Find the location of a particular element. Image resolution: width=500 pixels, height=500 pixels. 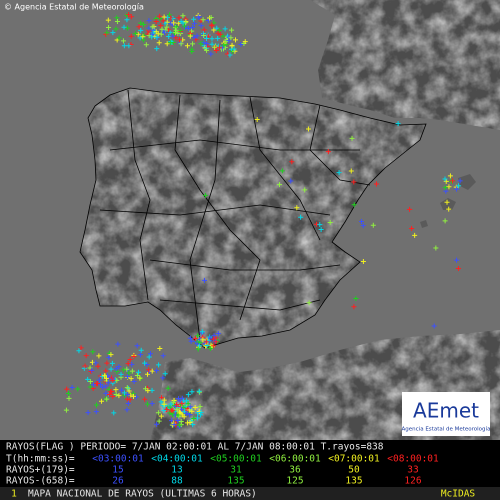

positive-count: 33 is located at coordinates (412, 470).